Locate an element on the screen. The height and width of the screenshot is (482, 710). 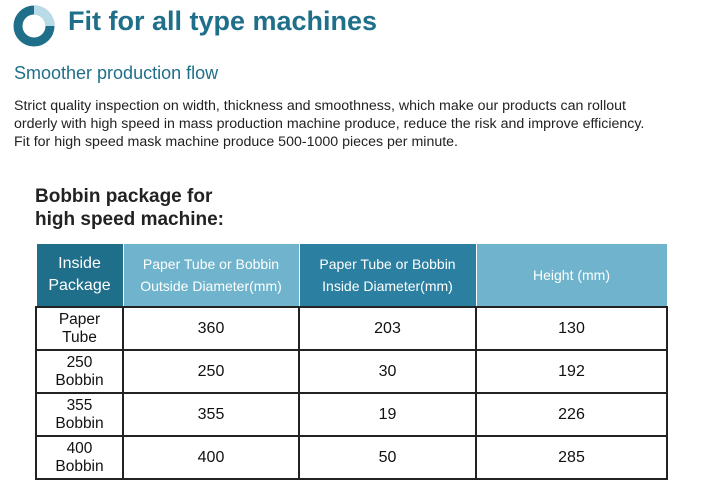
row-label-line: 355 is located at coordinates (79, 405).